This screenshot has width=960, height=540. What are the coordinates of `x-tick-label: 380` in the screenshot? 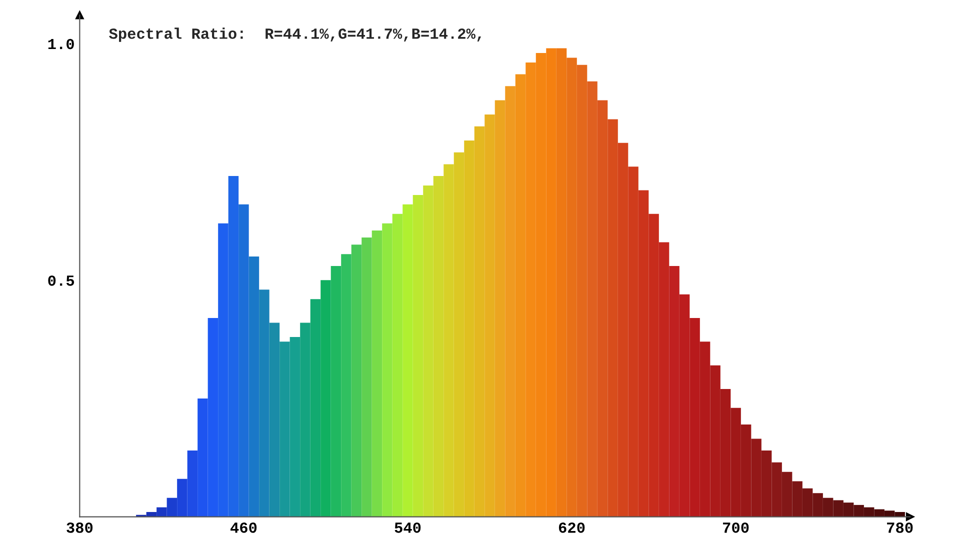 It's located at (79, 527).